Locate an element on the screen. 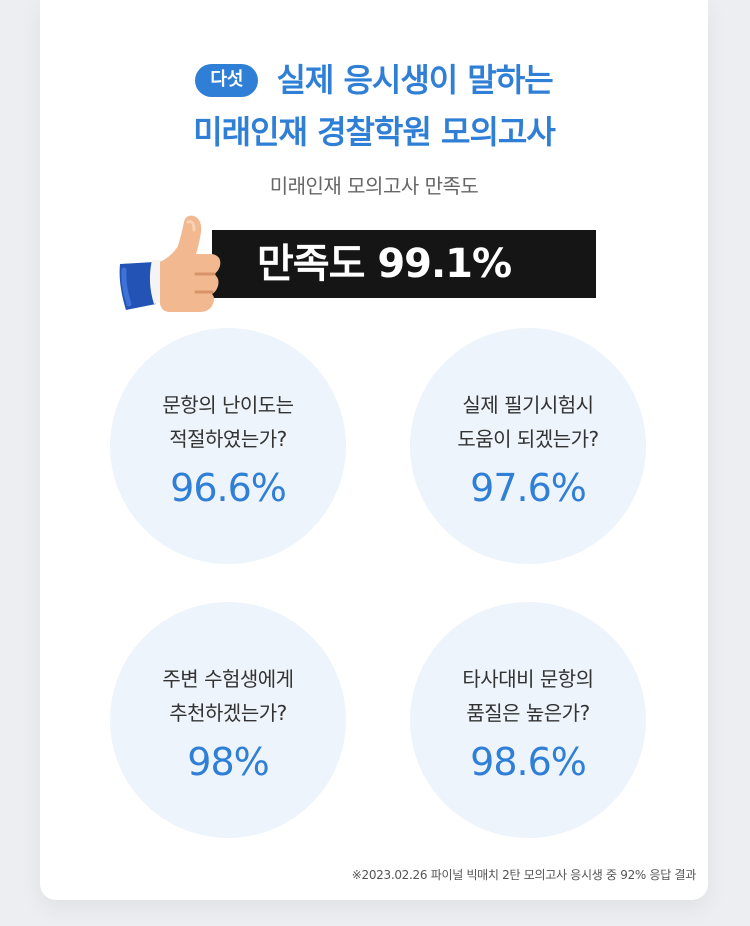 The height and width of the screenshot is (926, 750). stat-question: 실제 필기시험시 도움이 되겠는가? is located at coordinates (528, 422).